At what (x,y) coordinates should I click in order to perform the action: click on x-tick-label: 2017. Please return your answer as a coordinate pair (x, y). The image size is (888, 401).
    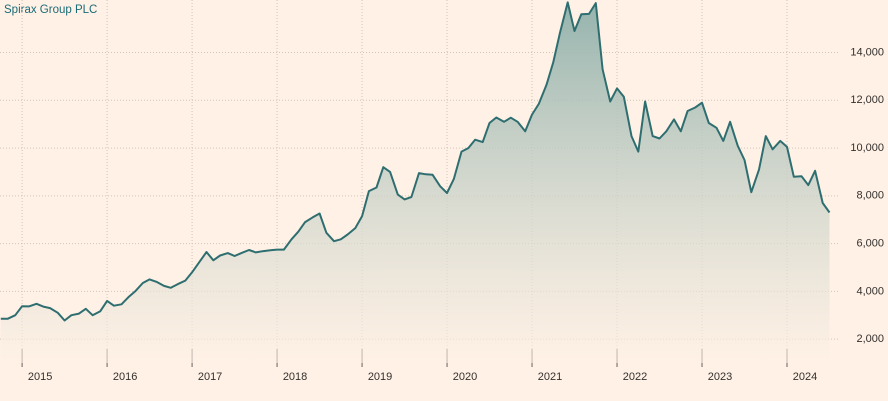
    Looking at the image, I should click on (210, 377).